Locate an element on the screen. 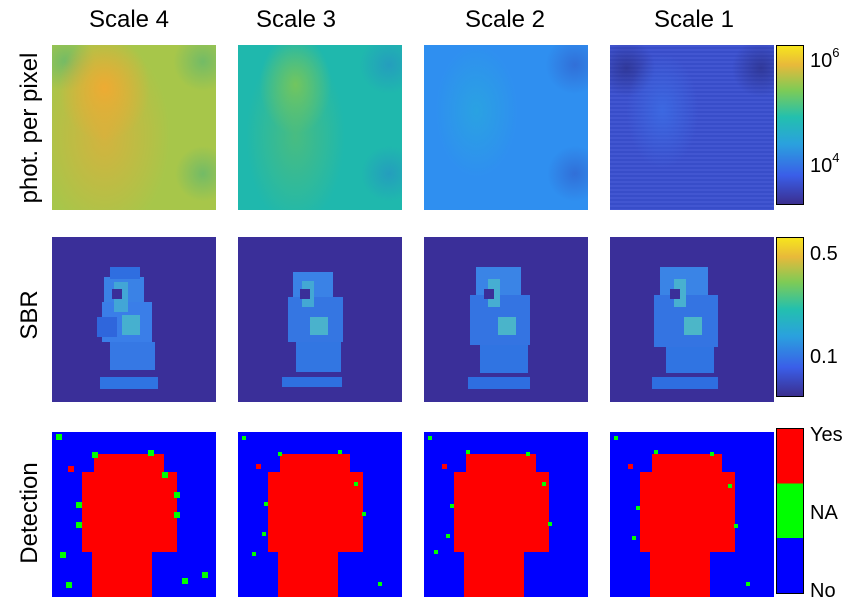  photons-tick-top: 106 is located at coordinates (824, 59).